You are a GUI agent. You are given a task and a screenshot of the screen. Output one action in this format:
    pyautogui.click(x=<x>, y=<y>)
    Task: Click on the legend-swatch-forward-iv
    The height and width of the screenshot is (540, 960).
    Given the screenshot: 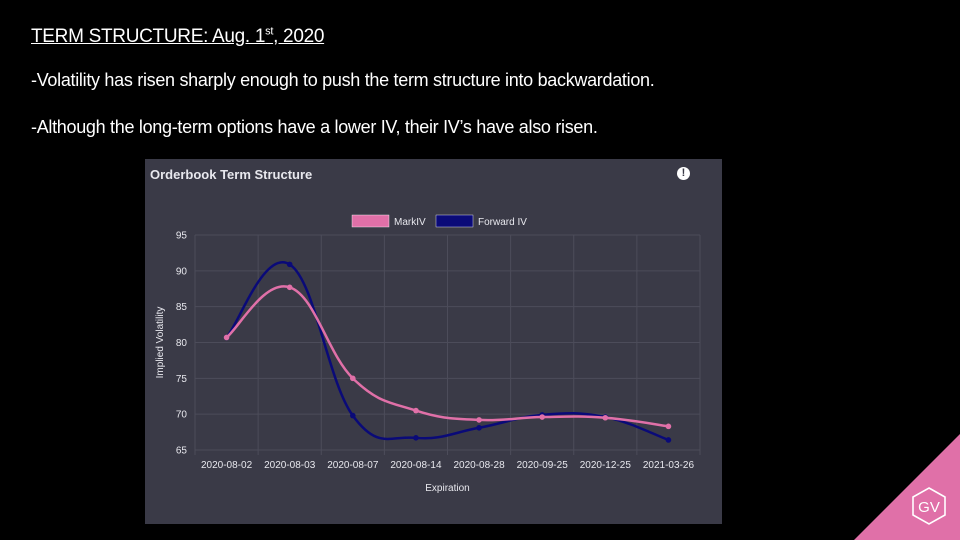 What is the action you would take?
    pyautogui.click(x=454, y=221)
    